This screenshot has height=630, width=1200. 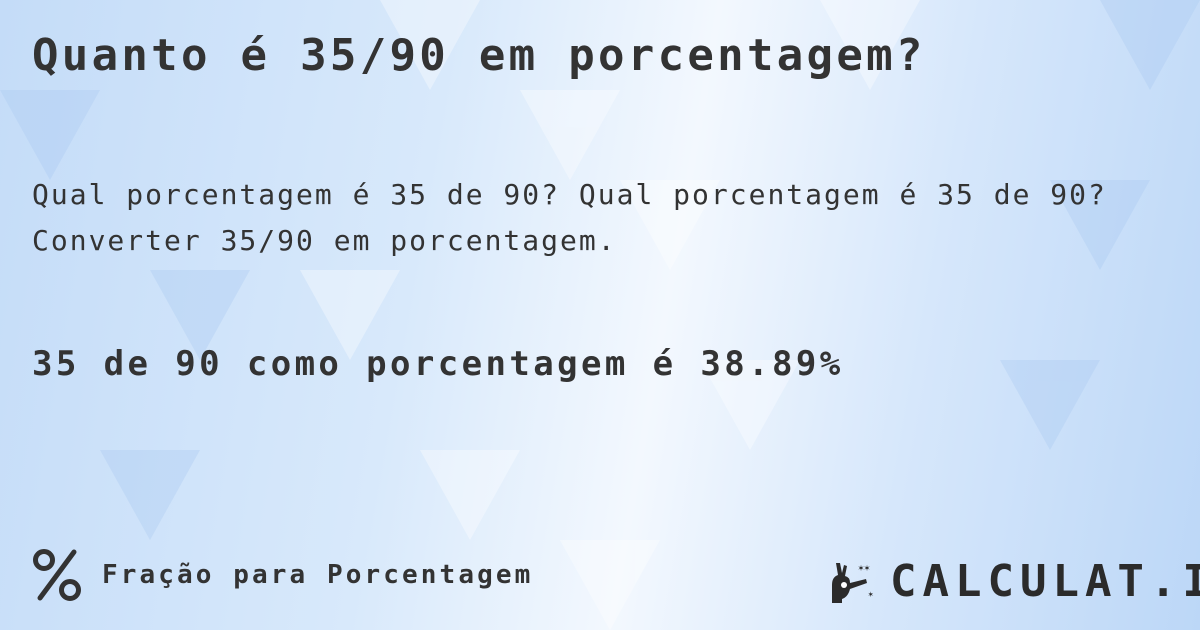 What do you see at coordinates (1045, 581) in the screenshot?
I see `logo-text: CALCULAT.IO` at bounding box center [1045, 581].